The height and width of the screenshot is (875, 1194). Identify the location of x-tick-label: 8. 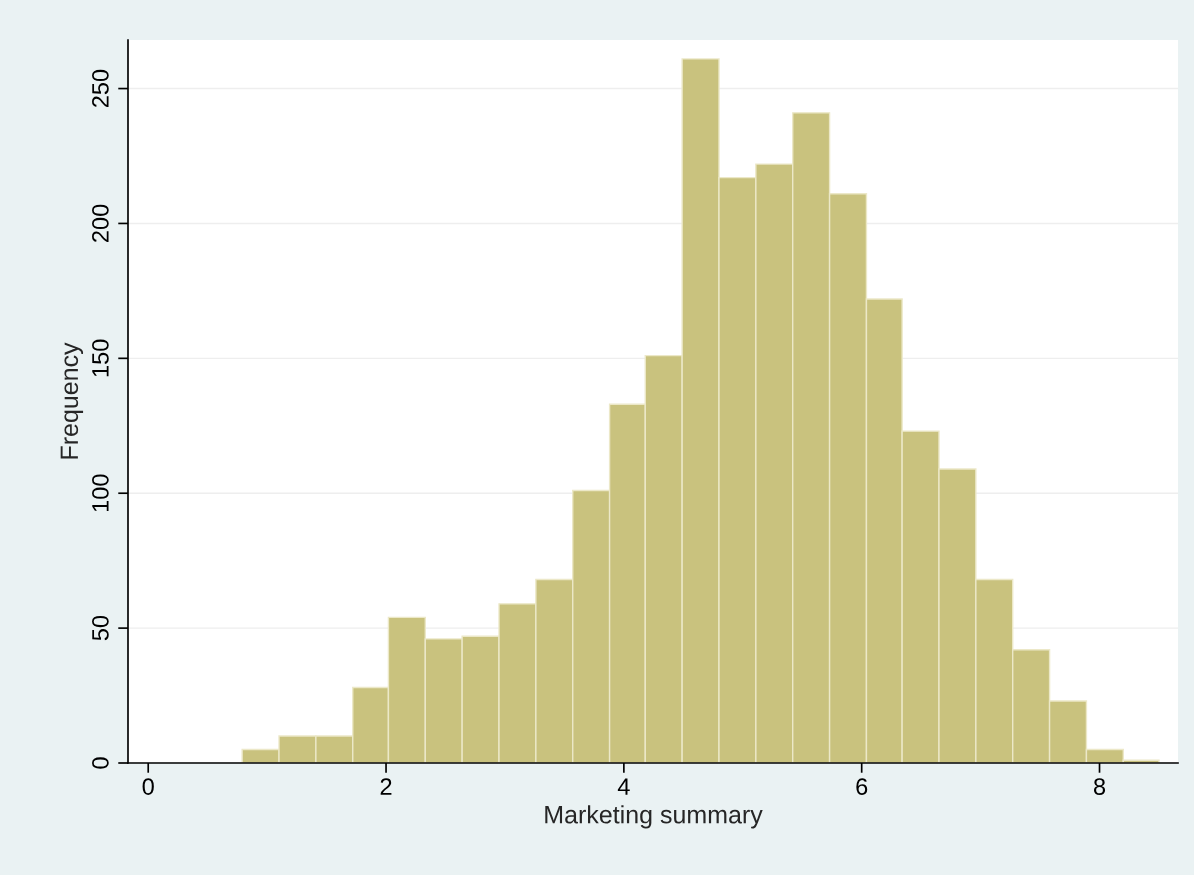
(1099, 786).